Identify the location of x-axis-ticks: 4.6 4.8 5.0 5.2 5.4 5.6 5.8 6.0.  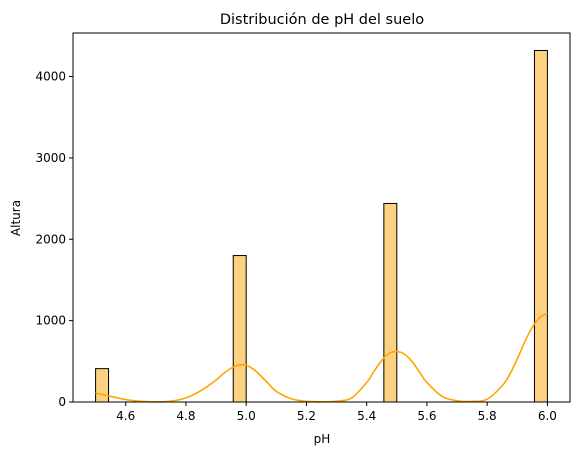
(336, 412).